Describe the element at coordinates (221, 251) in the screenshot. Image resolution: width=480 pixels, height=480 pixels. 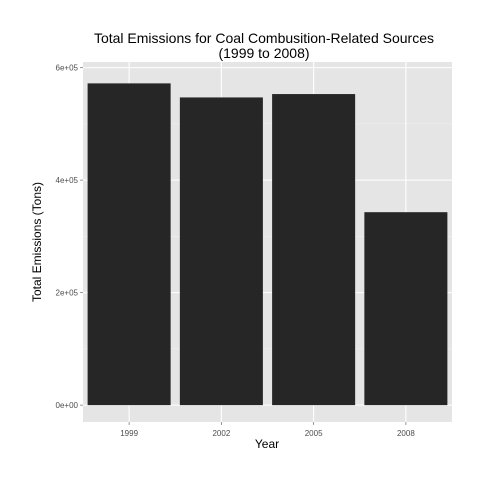
I see `bar-2002` at that location.